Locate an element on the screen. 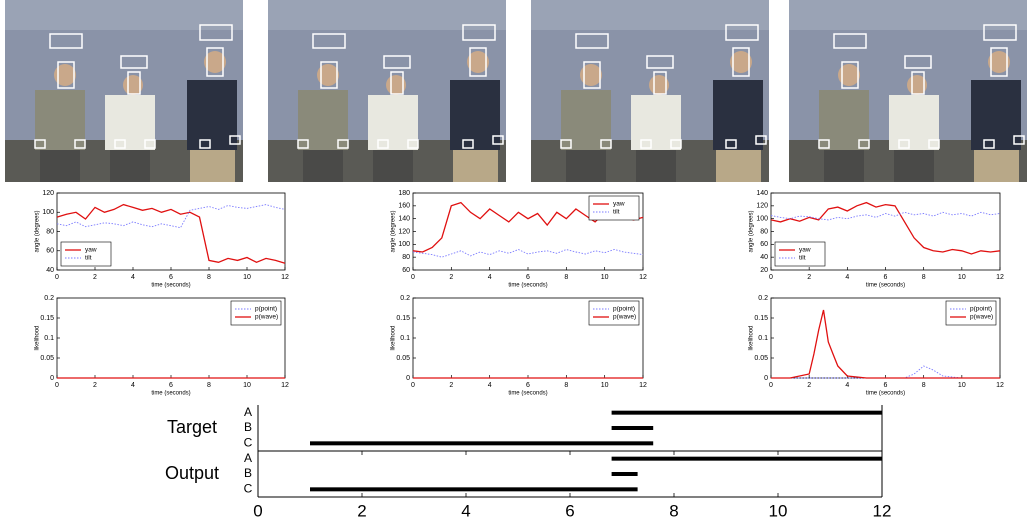 The width and height of the screenshot is (1027, 524). y-tick-label: 140 is located at coordinates (404, 219).